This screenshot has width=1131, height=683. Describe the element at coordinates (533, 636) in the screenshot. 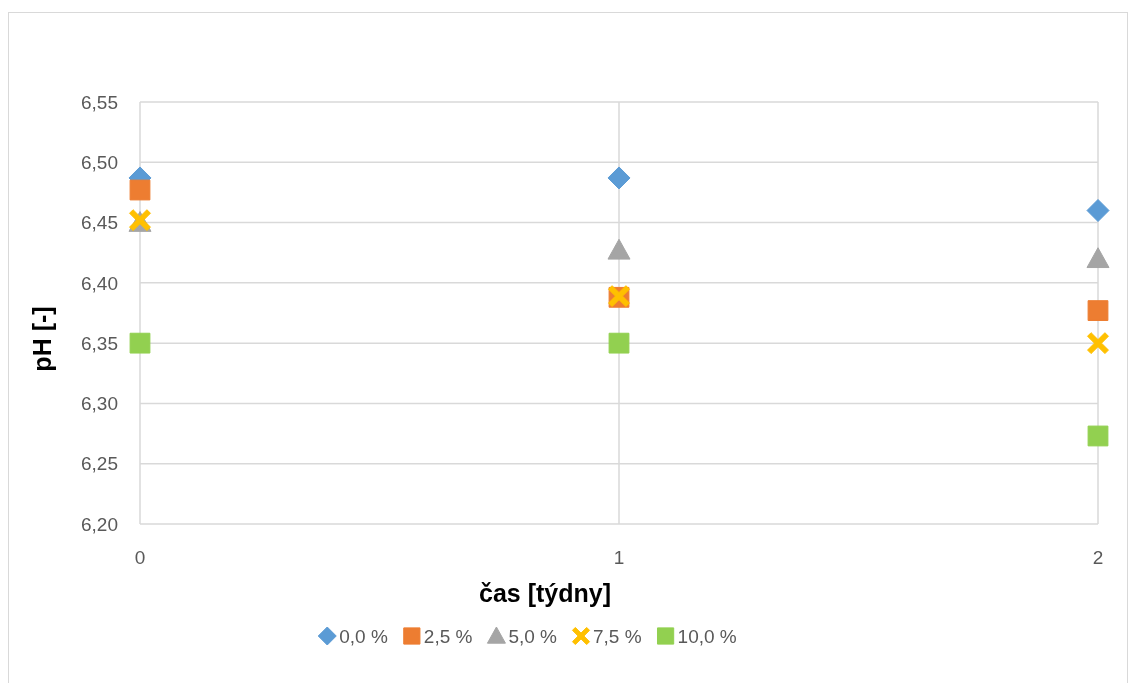

I see `legend-label: 5,0 %` at that location.